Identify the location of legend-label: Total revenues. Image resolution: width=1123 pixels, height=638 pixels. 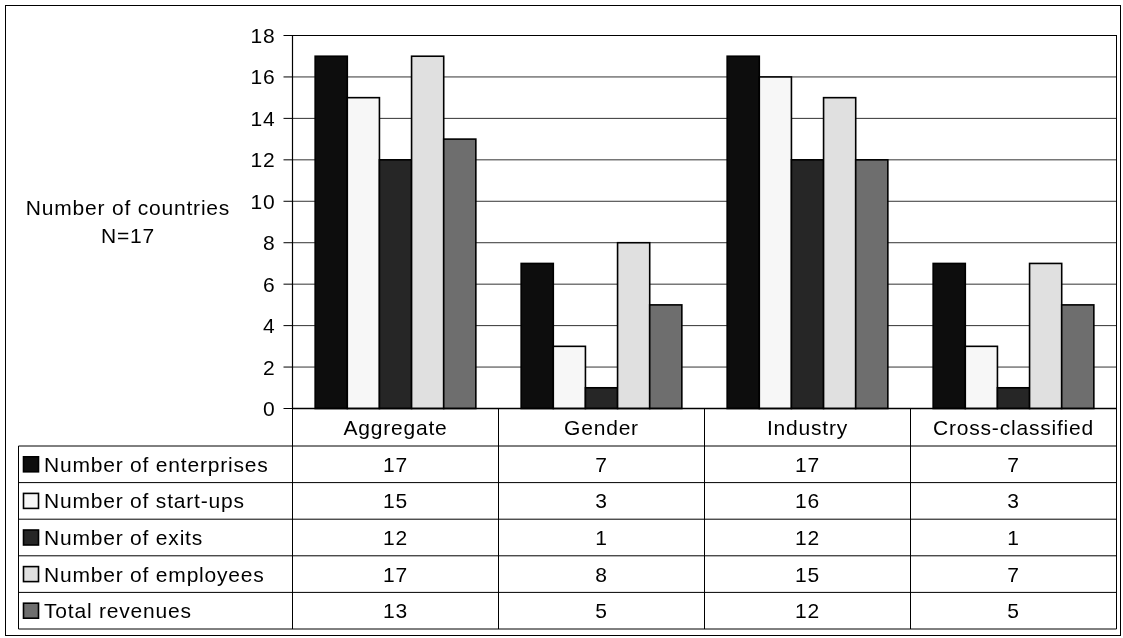
(118, 611).